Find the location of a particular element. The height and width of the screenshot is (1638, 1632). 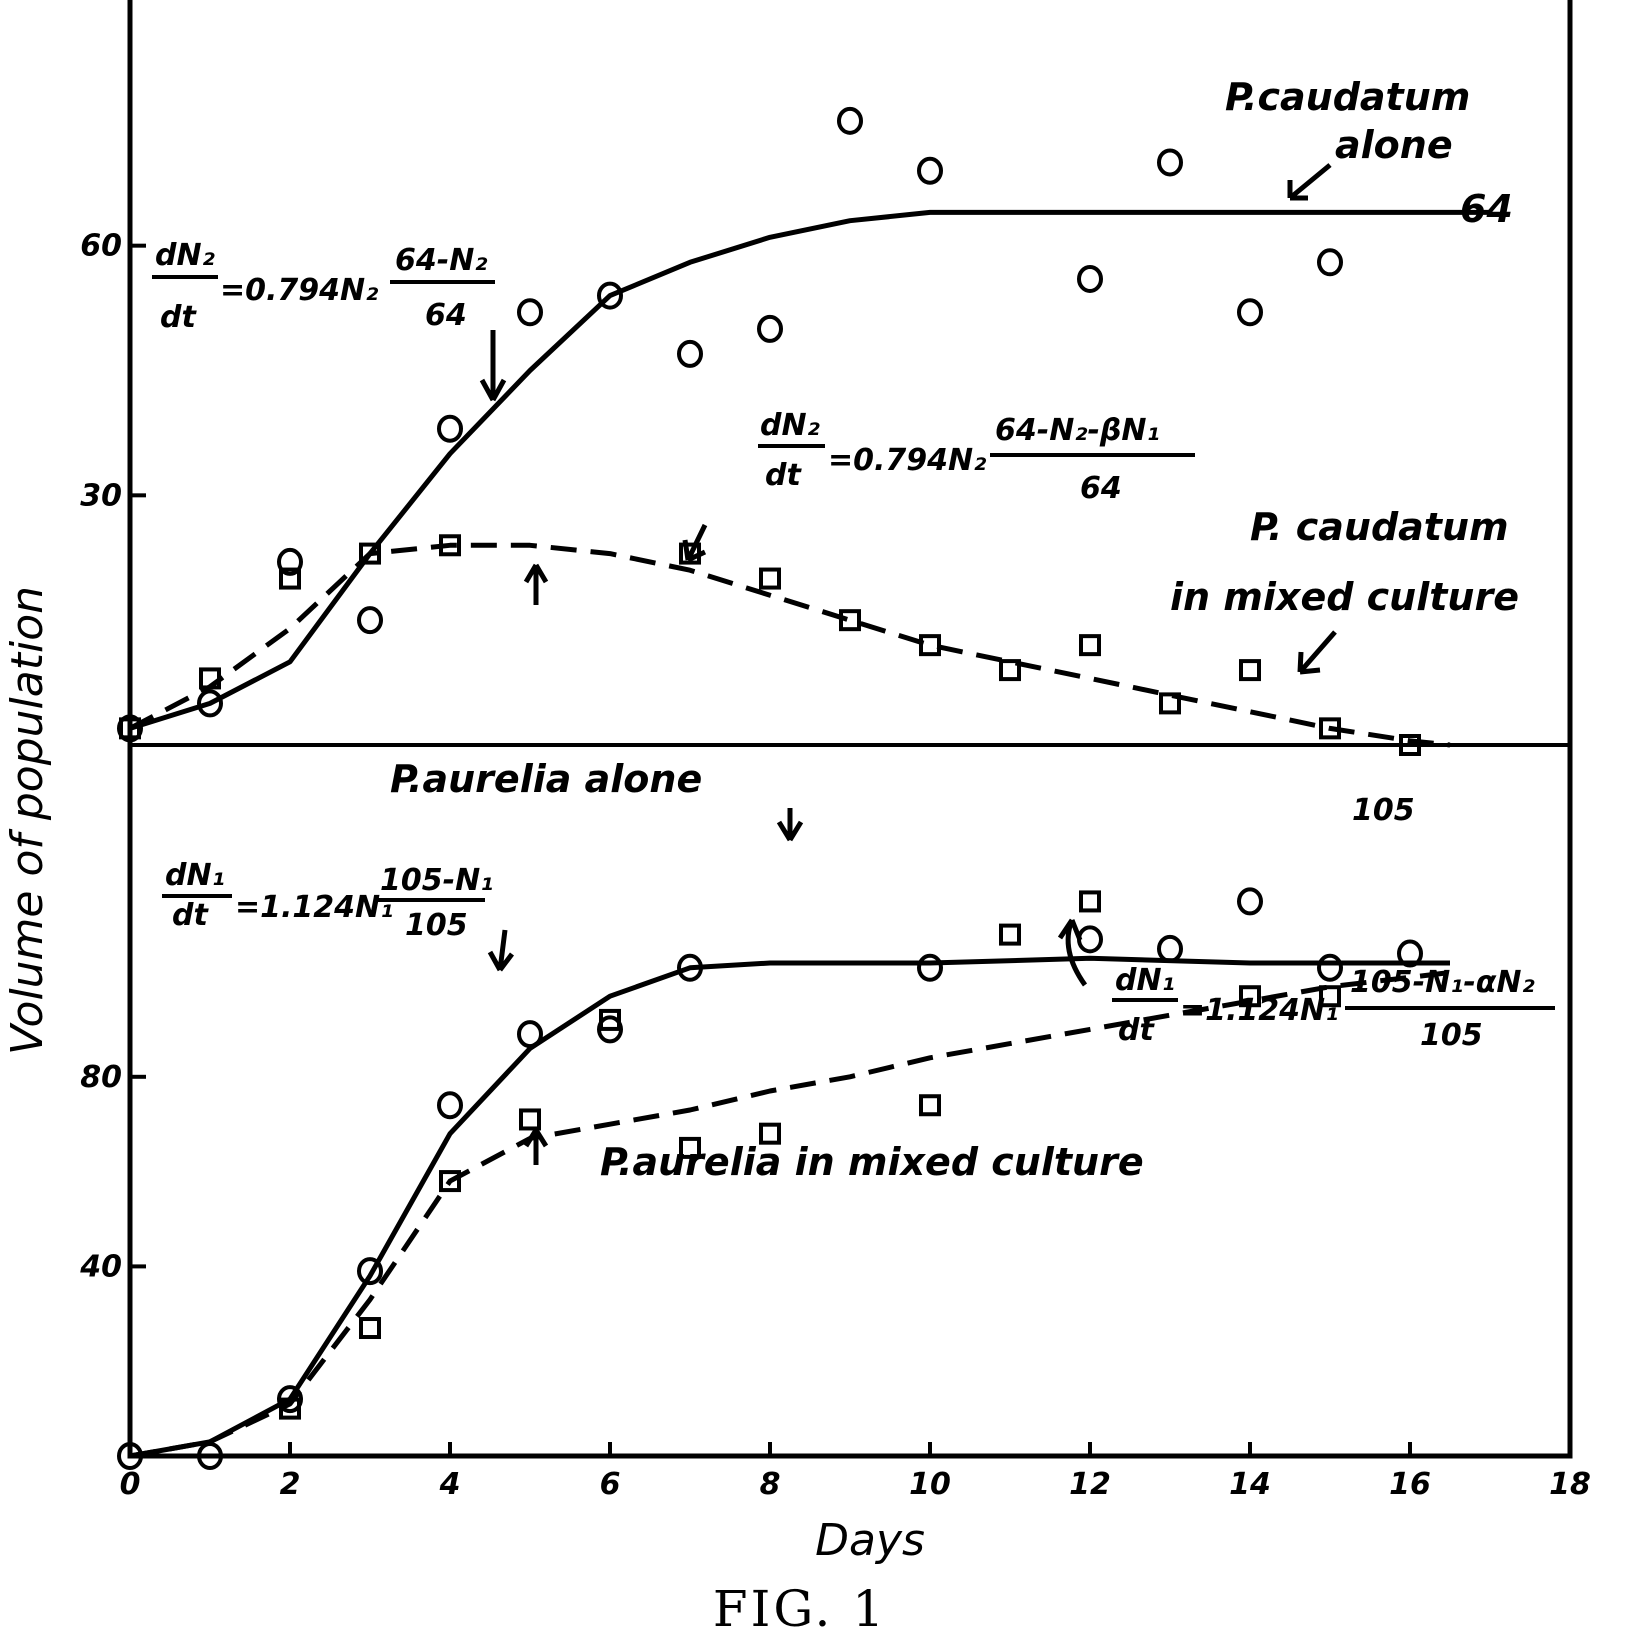

x-axis-title: Days is located at coordinates (870, 1540).